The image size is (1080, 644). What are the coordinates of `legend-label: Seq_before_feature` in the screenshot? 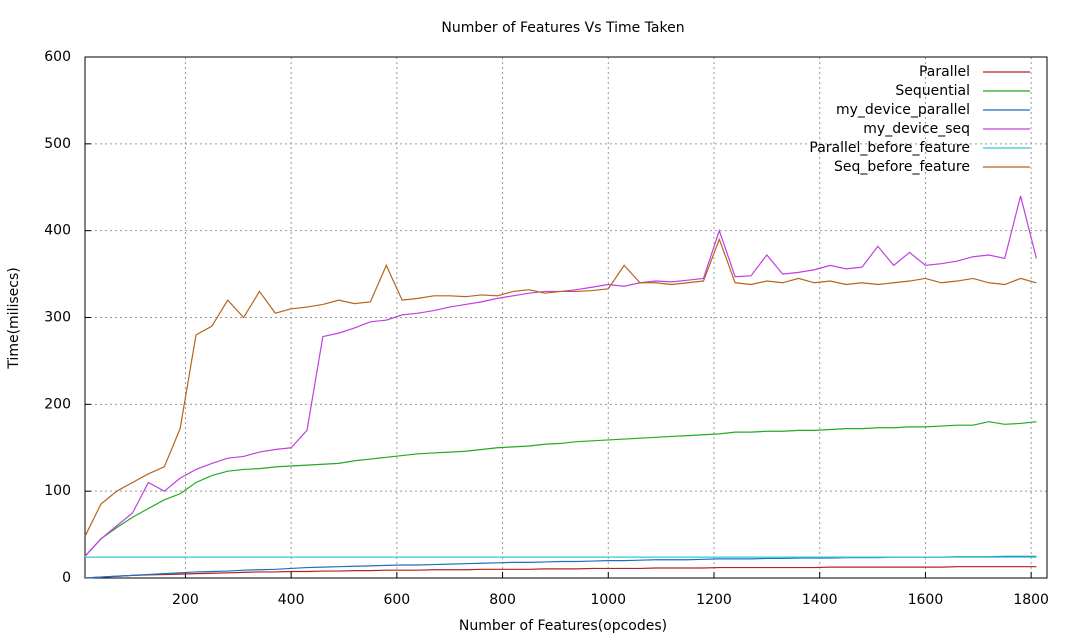 It's located at (902, 167).